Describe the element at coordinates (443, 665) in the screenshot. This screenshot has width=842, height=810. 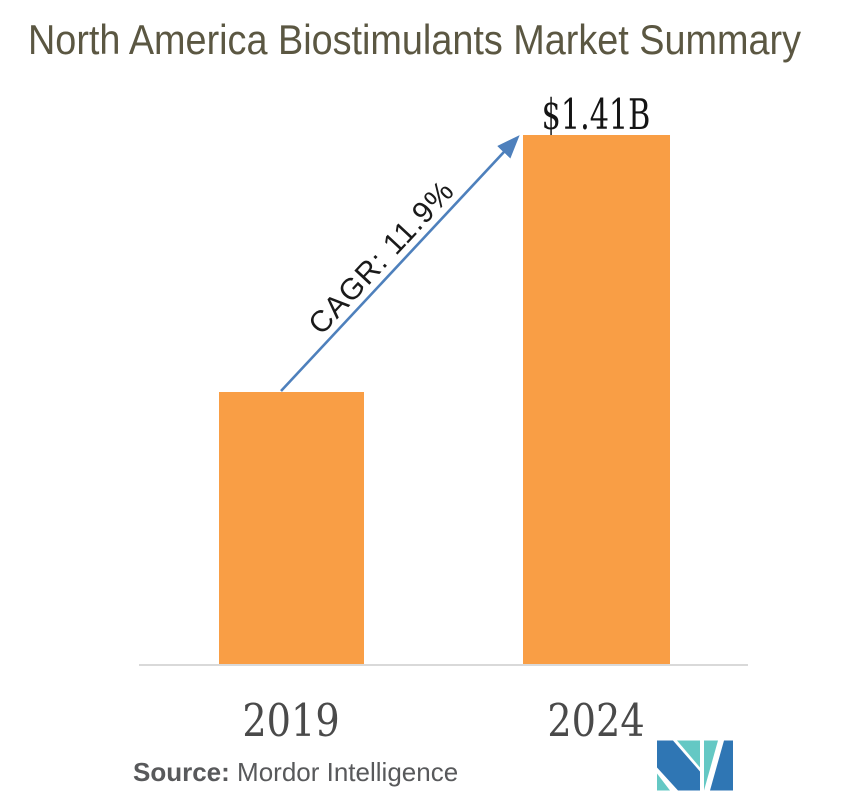
I see `x-axis-line` at that location.